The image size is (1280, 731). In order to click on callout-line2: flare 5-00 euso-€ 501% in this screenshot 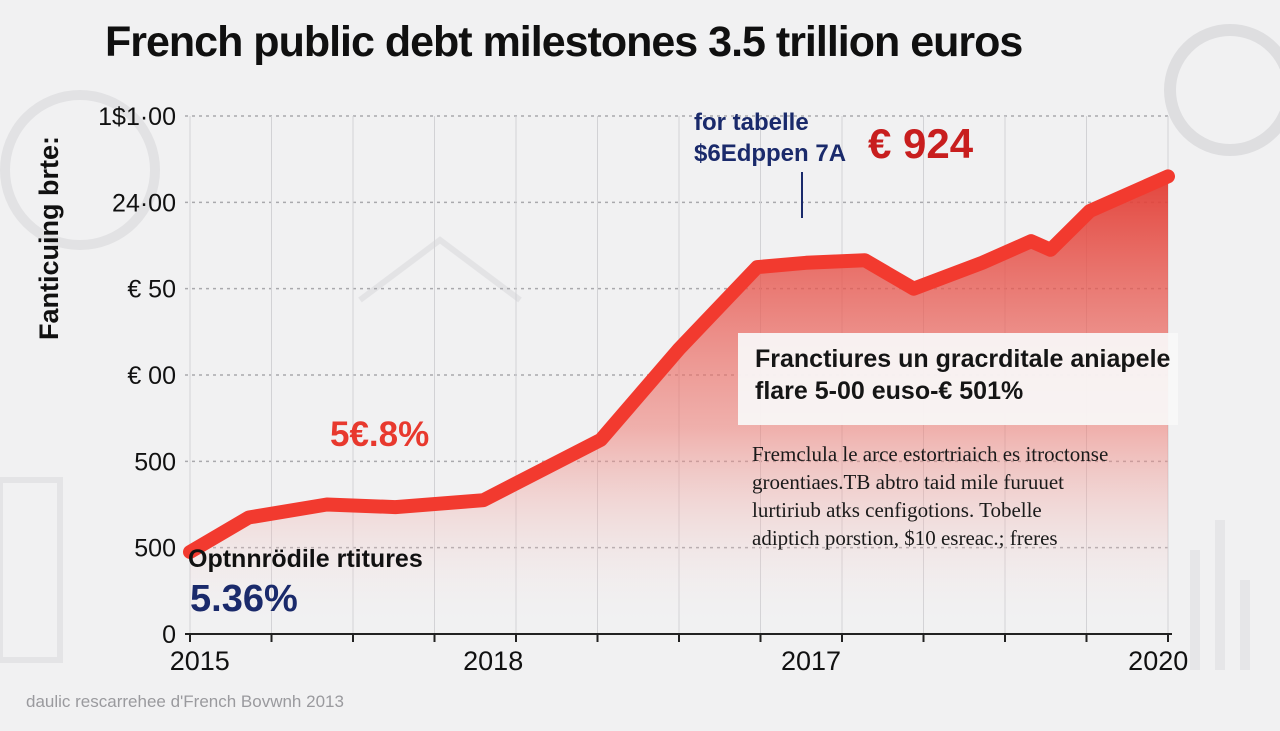, I will do `click(889, 391)`.